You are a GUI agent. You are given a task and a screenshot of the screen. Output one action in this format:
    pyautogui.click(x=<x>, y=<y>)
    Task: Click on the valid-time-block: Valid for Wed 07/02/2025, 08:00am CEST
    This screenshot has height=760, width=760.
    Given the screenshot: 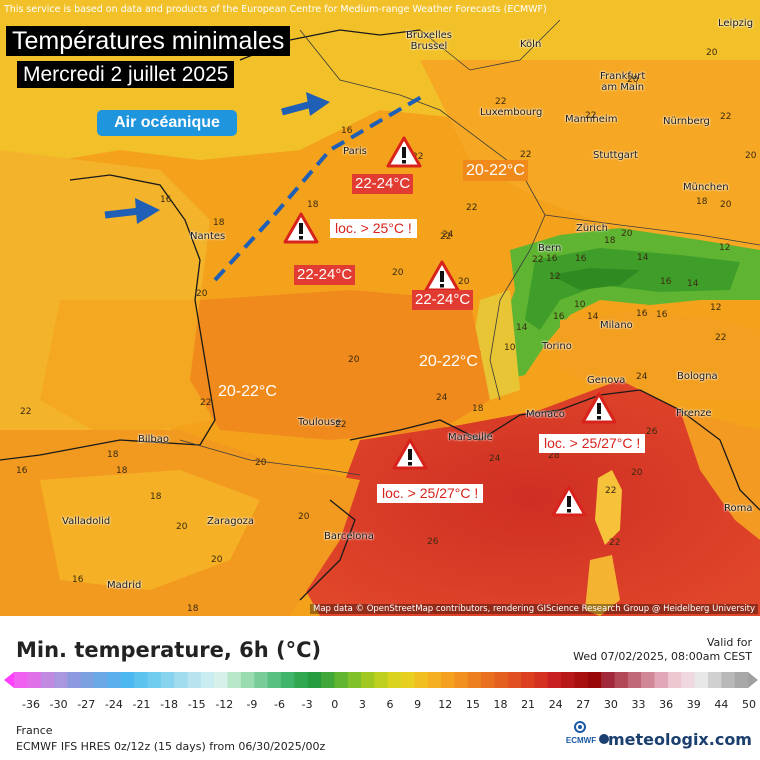 What is the action you would take?
    pyautogui.click(x=662, y=650)
    